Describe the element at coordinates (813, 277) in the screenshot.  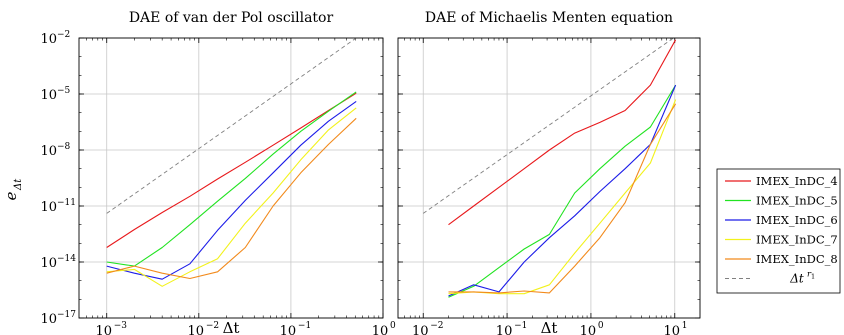
I see `legend-label-exponent-sub: 1` at that location.